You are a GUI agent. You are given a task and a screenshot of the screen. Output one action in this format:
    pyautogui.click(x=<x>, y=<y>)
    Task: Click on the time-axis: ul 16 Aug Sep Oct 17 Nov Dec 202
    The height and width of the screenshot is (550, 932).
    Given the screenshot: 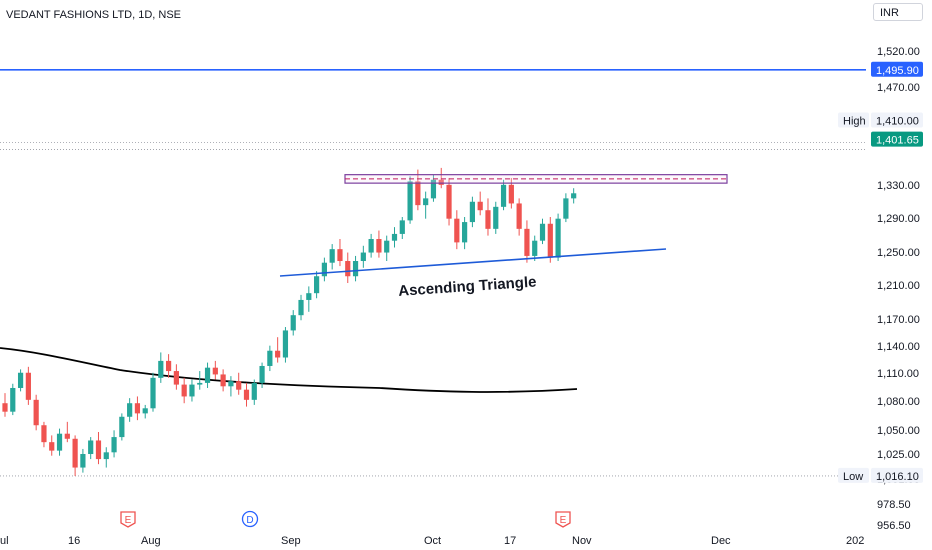 What is the action you would take?
    pyautogui.click(x=432, y=541)
    